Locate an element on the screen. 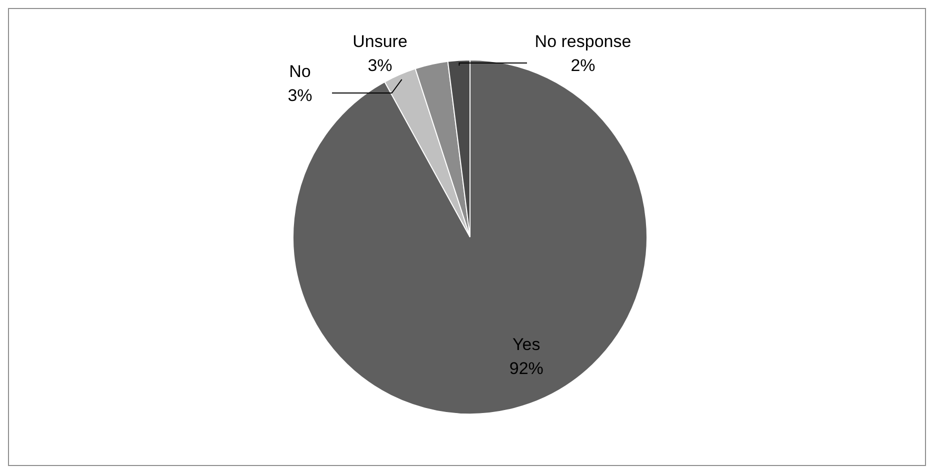  slice-label: No response is located at coordinates (583, 41).